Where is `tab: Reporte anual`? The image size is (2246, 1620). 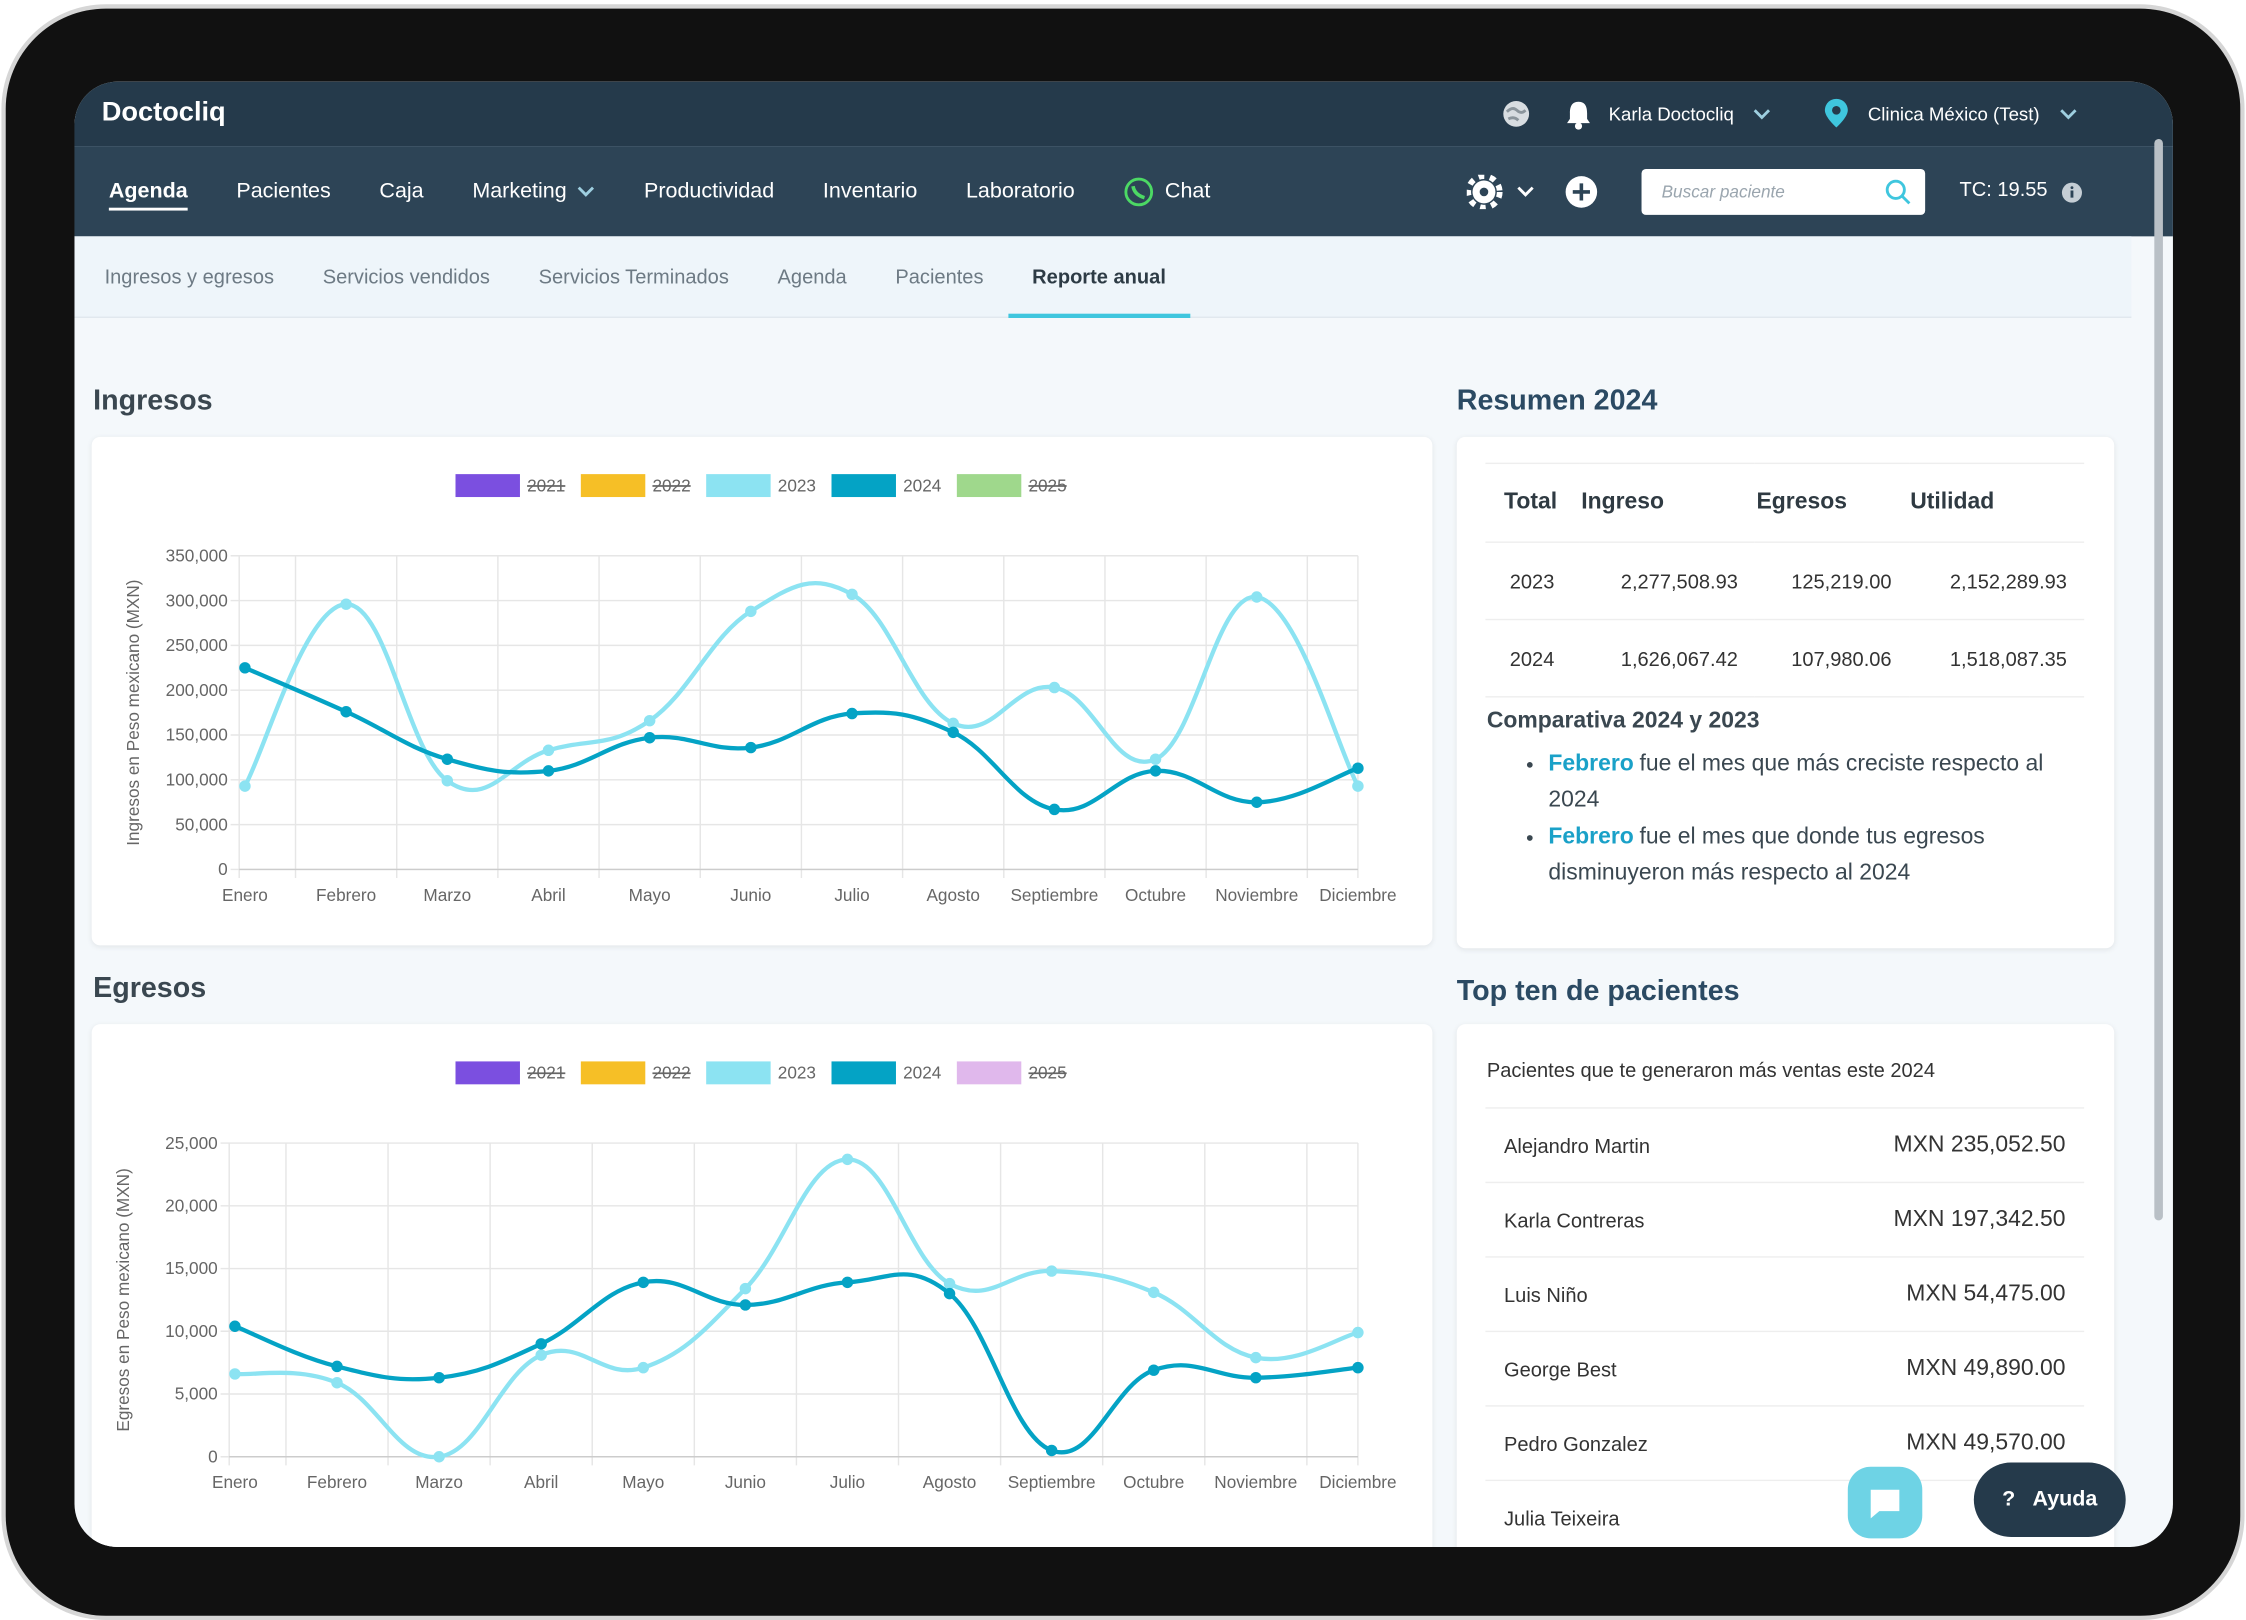 tab: Reporte anual is located at coordinates (1099, 277).